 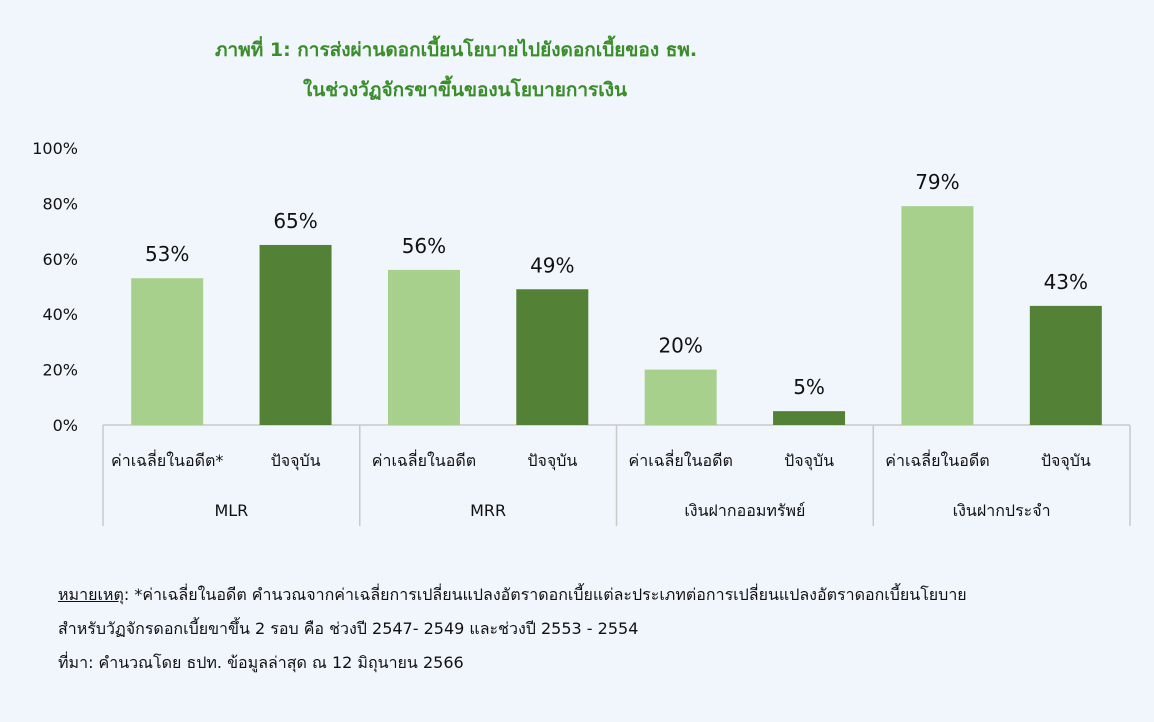 What do you see at coordinates (60, 259) in the screenshot?
I see `y-tick-label: 60%` at bounding box center [60, 259].